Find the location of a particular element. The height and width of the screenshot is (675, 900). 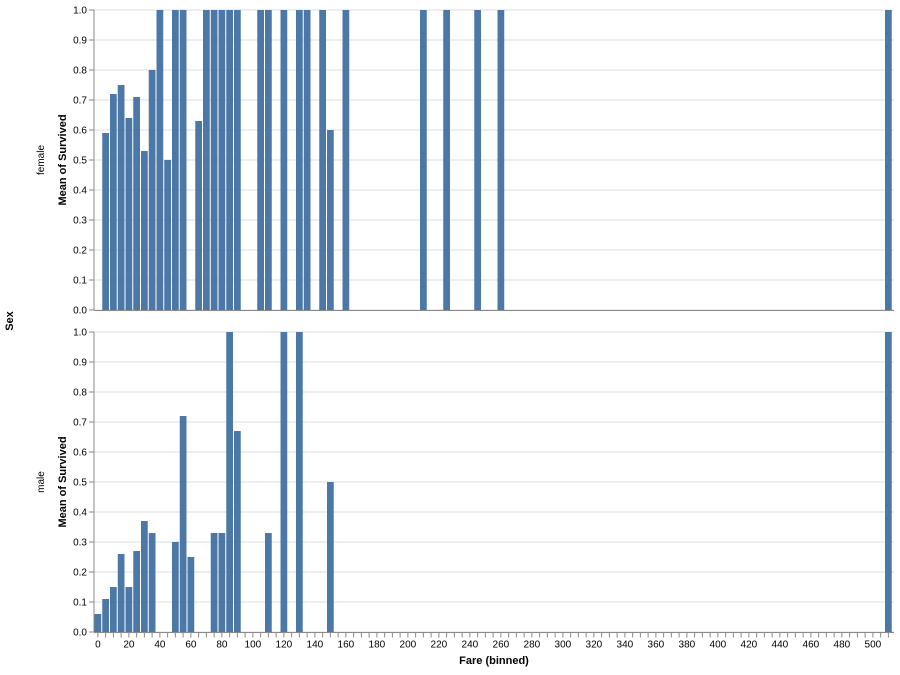

x-tick-label: 280 is located at coordinates (532, 645).